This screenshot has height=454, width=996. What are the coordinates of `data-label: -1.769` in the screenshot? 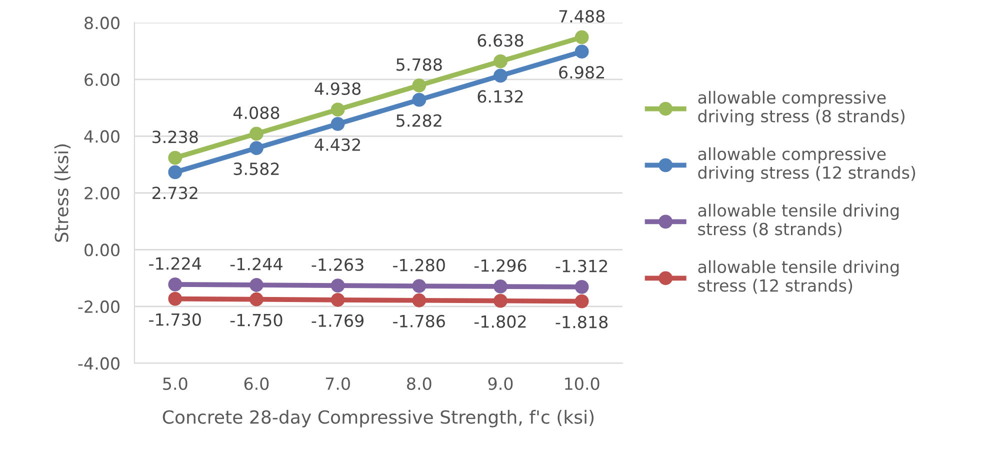 It's located at (338, 320).